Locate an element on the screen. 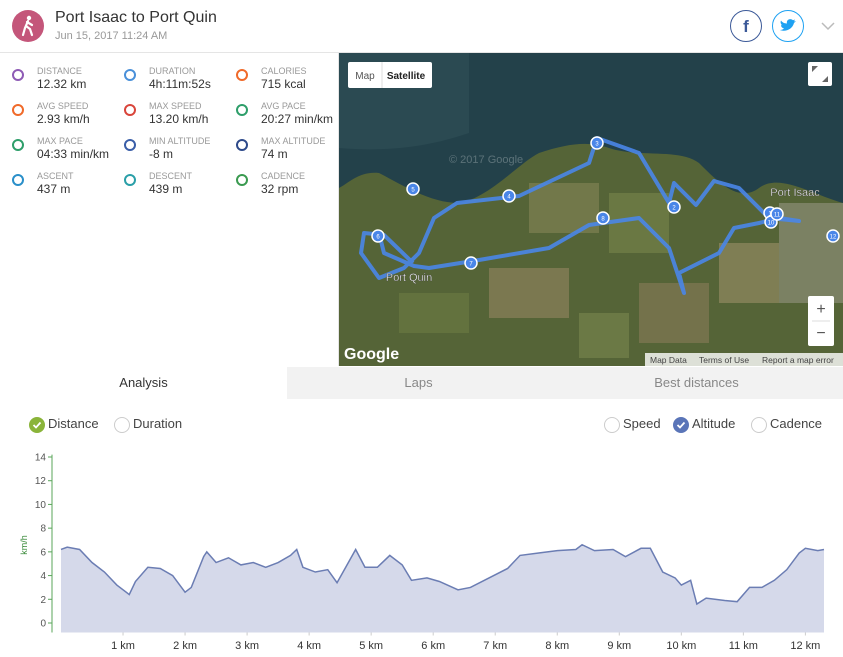 This screenshot has height=657, width=843. map-footer-link: Map Data is located at coordinates (668, 360).